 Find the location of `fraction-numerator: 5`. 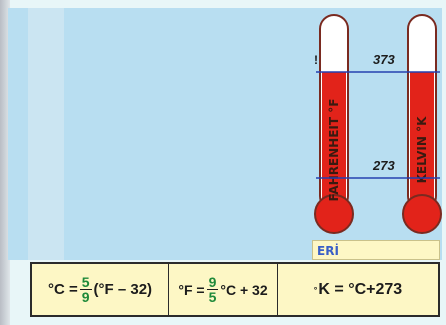

fraction-numerator: 5 is located at coordinates (85, 282).